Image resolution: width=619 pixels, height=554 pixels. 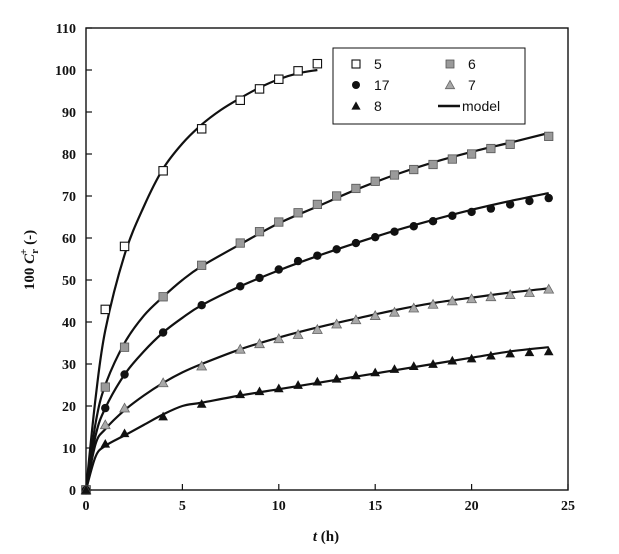 What do you see at coordinates (326, 537) in the screenshot?
I see `x-axis-label: t (h)` at bounding box center [326, 537].